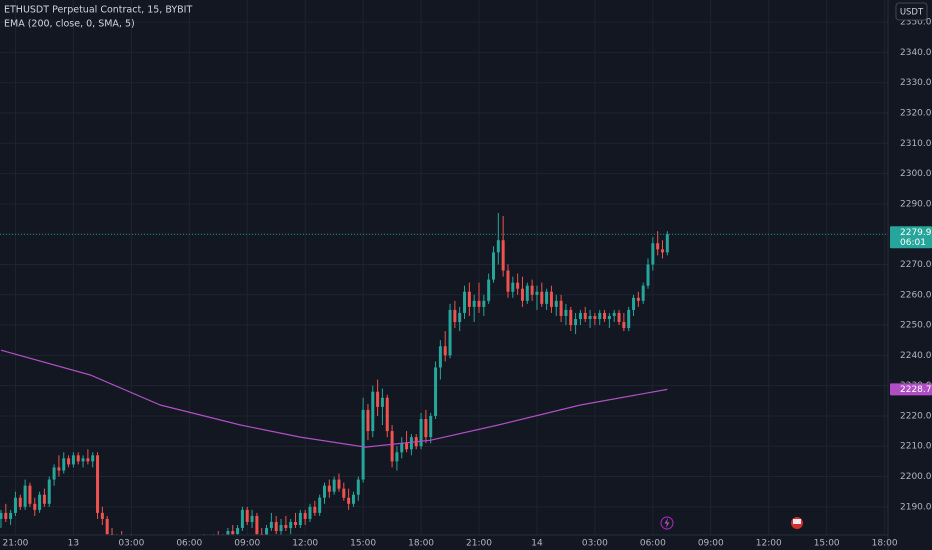 This screenshot has width=932, height=550. Describe the element at coordinates (916, 390) in the screenshot. I see `ema-label: 2228.76` at that location.